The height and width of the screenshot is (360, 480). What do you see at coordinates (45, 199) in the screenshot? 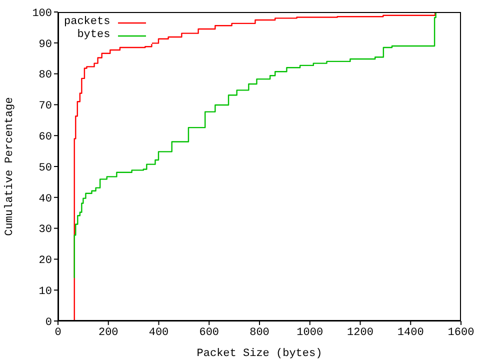
I see `y-tick-label: 40` at bounding box center [45, 199].